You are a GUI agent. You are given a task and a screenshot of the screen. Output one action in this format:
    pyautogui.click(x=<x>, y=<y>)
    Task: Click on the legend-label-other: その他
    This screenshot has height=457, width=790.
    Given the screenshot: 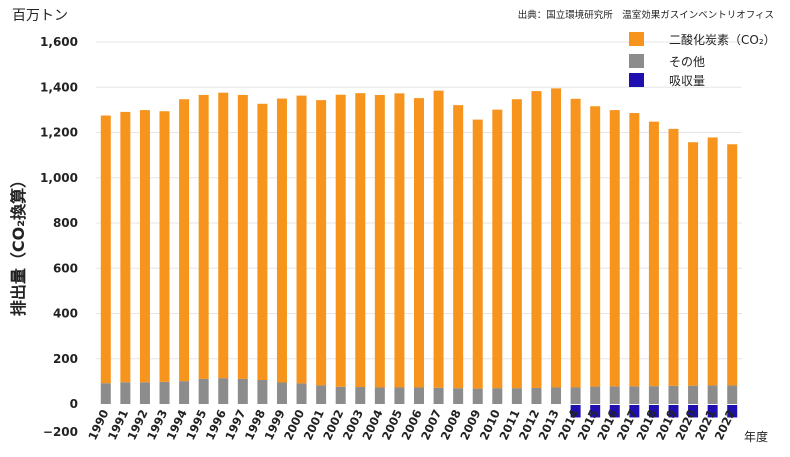 What is the action you would take?
    pyautogui.click(x=687, y=62)
    